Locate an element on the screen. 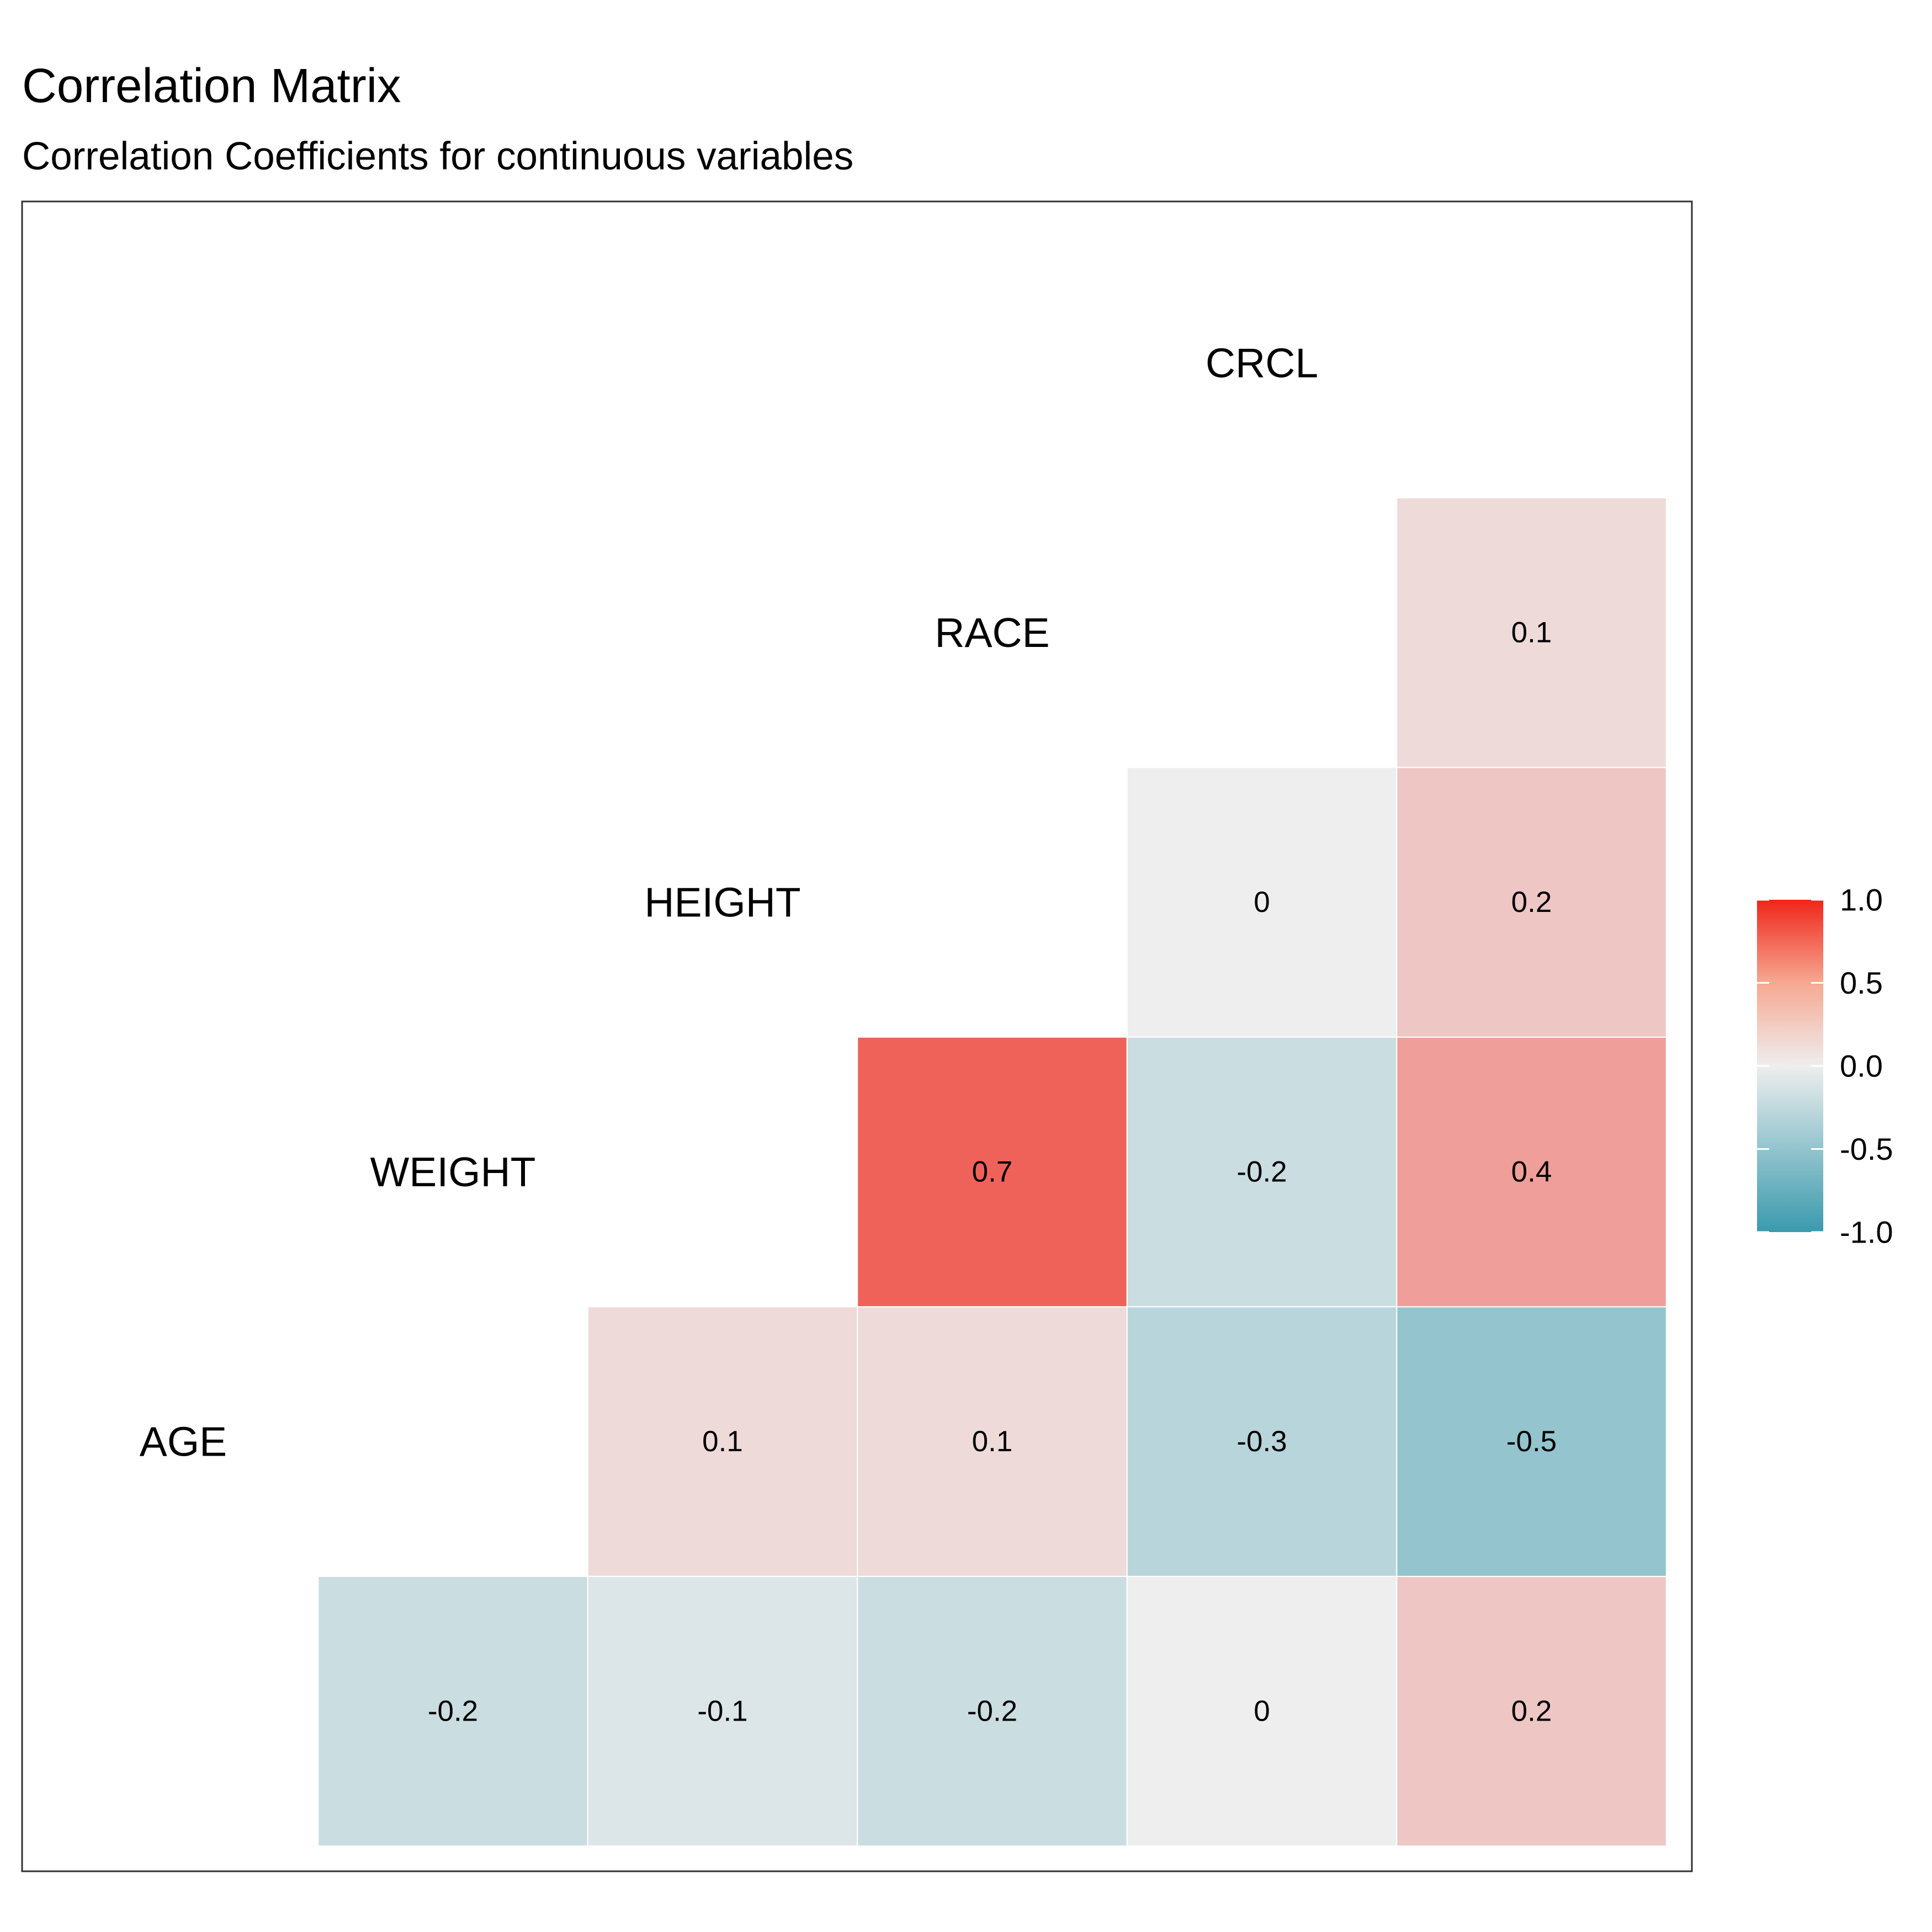  heatmap-cell: -0.5 is located at coordinates (1532, 1442).